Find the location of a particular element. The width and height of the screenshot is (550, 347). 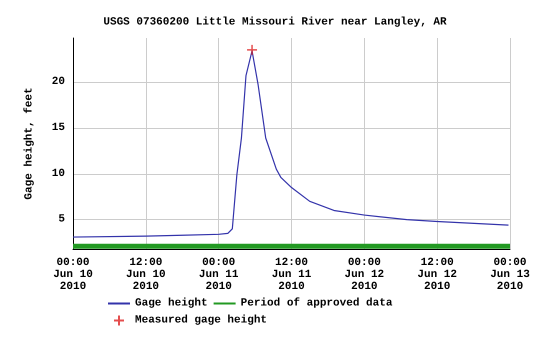

x-tick-label: 12:00 Jun 11 2010 is located at coordinates (292, 275).